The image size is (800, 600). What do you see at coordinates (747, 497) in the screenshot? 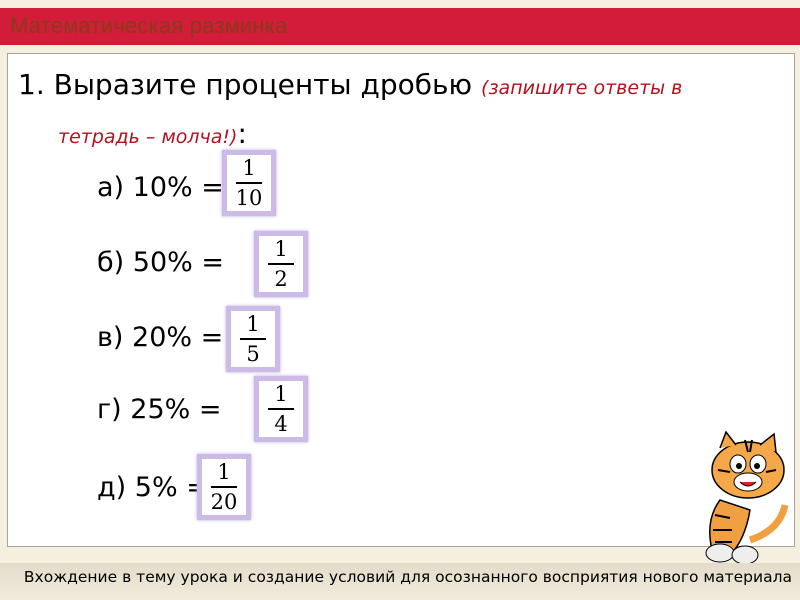
I see `tiger-cub-illustration` at bounding box center [747, 497].